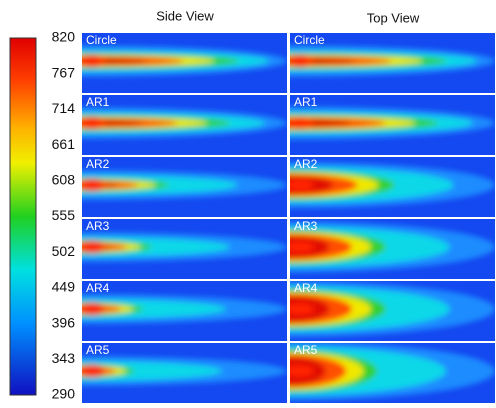 The height and width of the screenshot is (408, 496). What do you see at coordinates (64, 287) in the screenshot?
I see `colorbar-tick-label: 449` at bounding box center [64, 287].